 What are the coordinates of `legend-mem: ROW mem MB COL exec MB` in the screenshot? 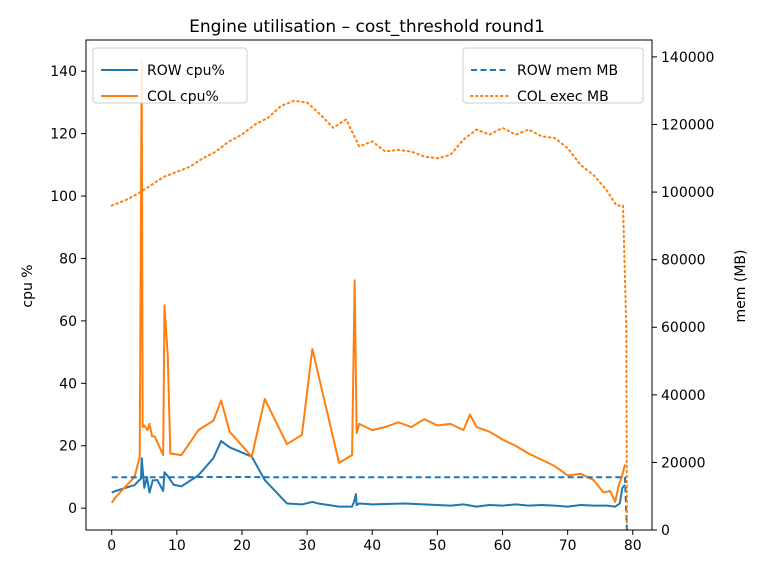 It's located at (553, 76).